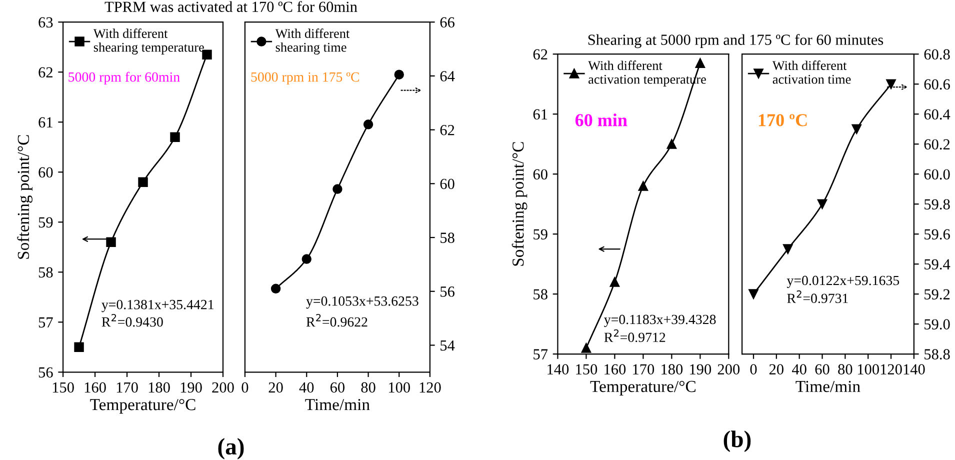  I want to click on legend-label: With different shearing temperature, so click(148, 41).